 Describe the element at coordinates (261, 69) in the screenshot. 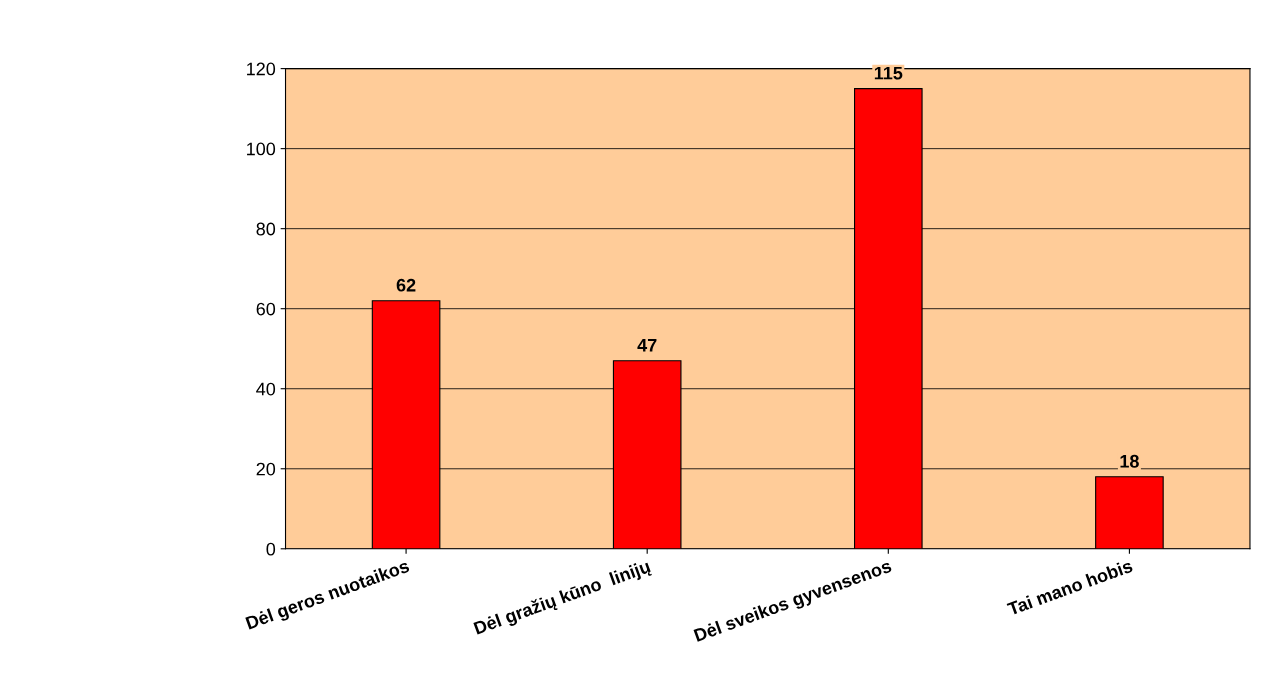

I see `y-tick-label: 120` at that location.